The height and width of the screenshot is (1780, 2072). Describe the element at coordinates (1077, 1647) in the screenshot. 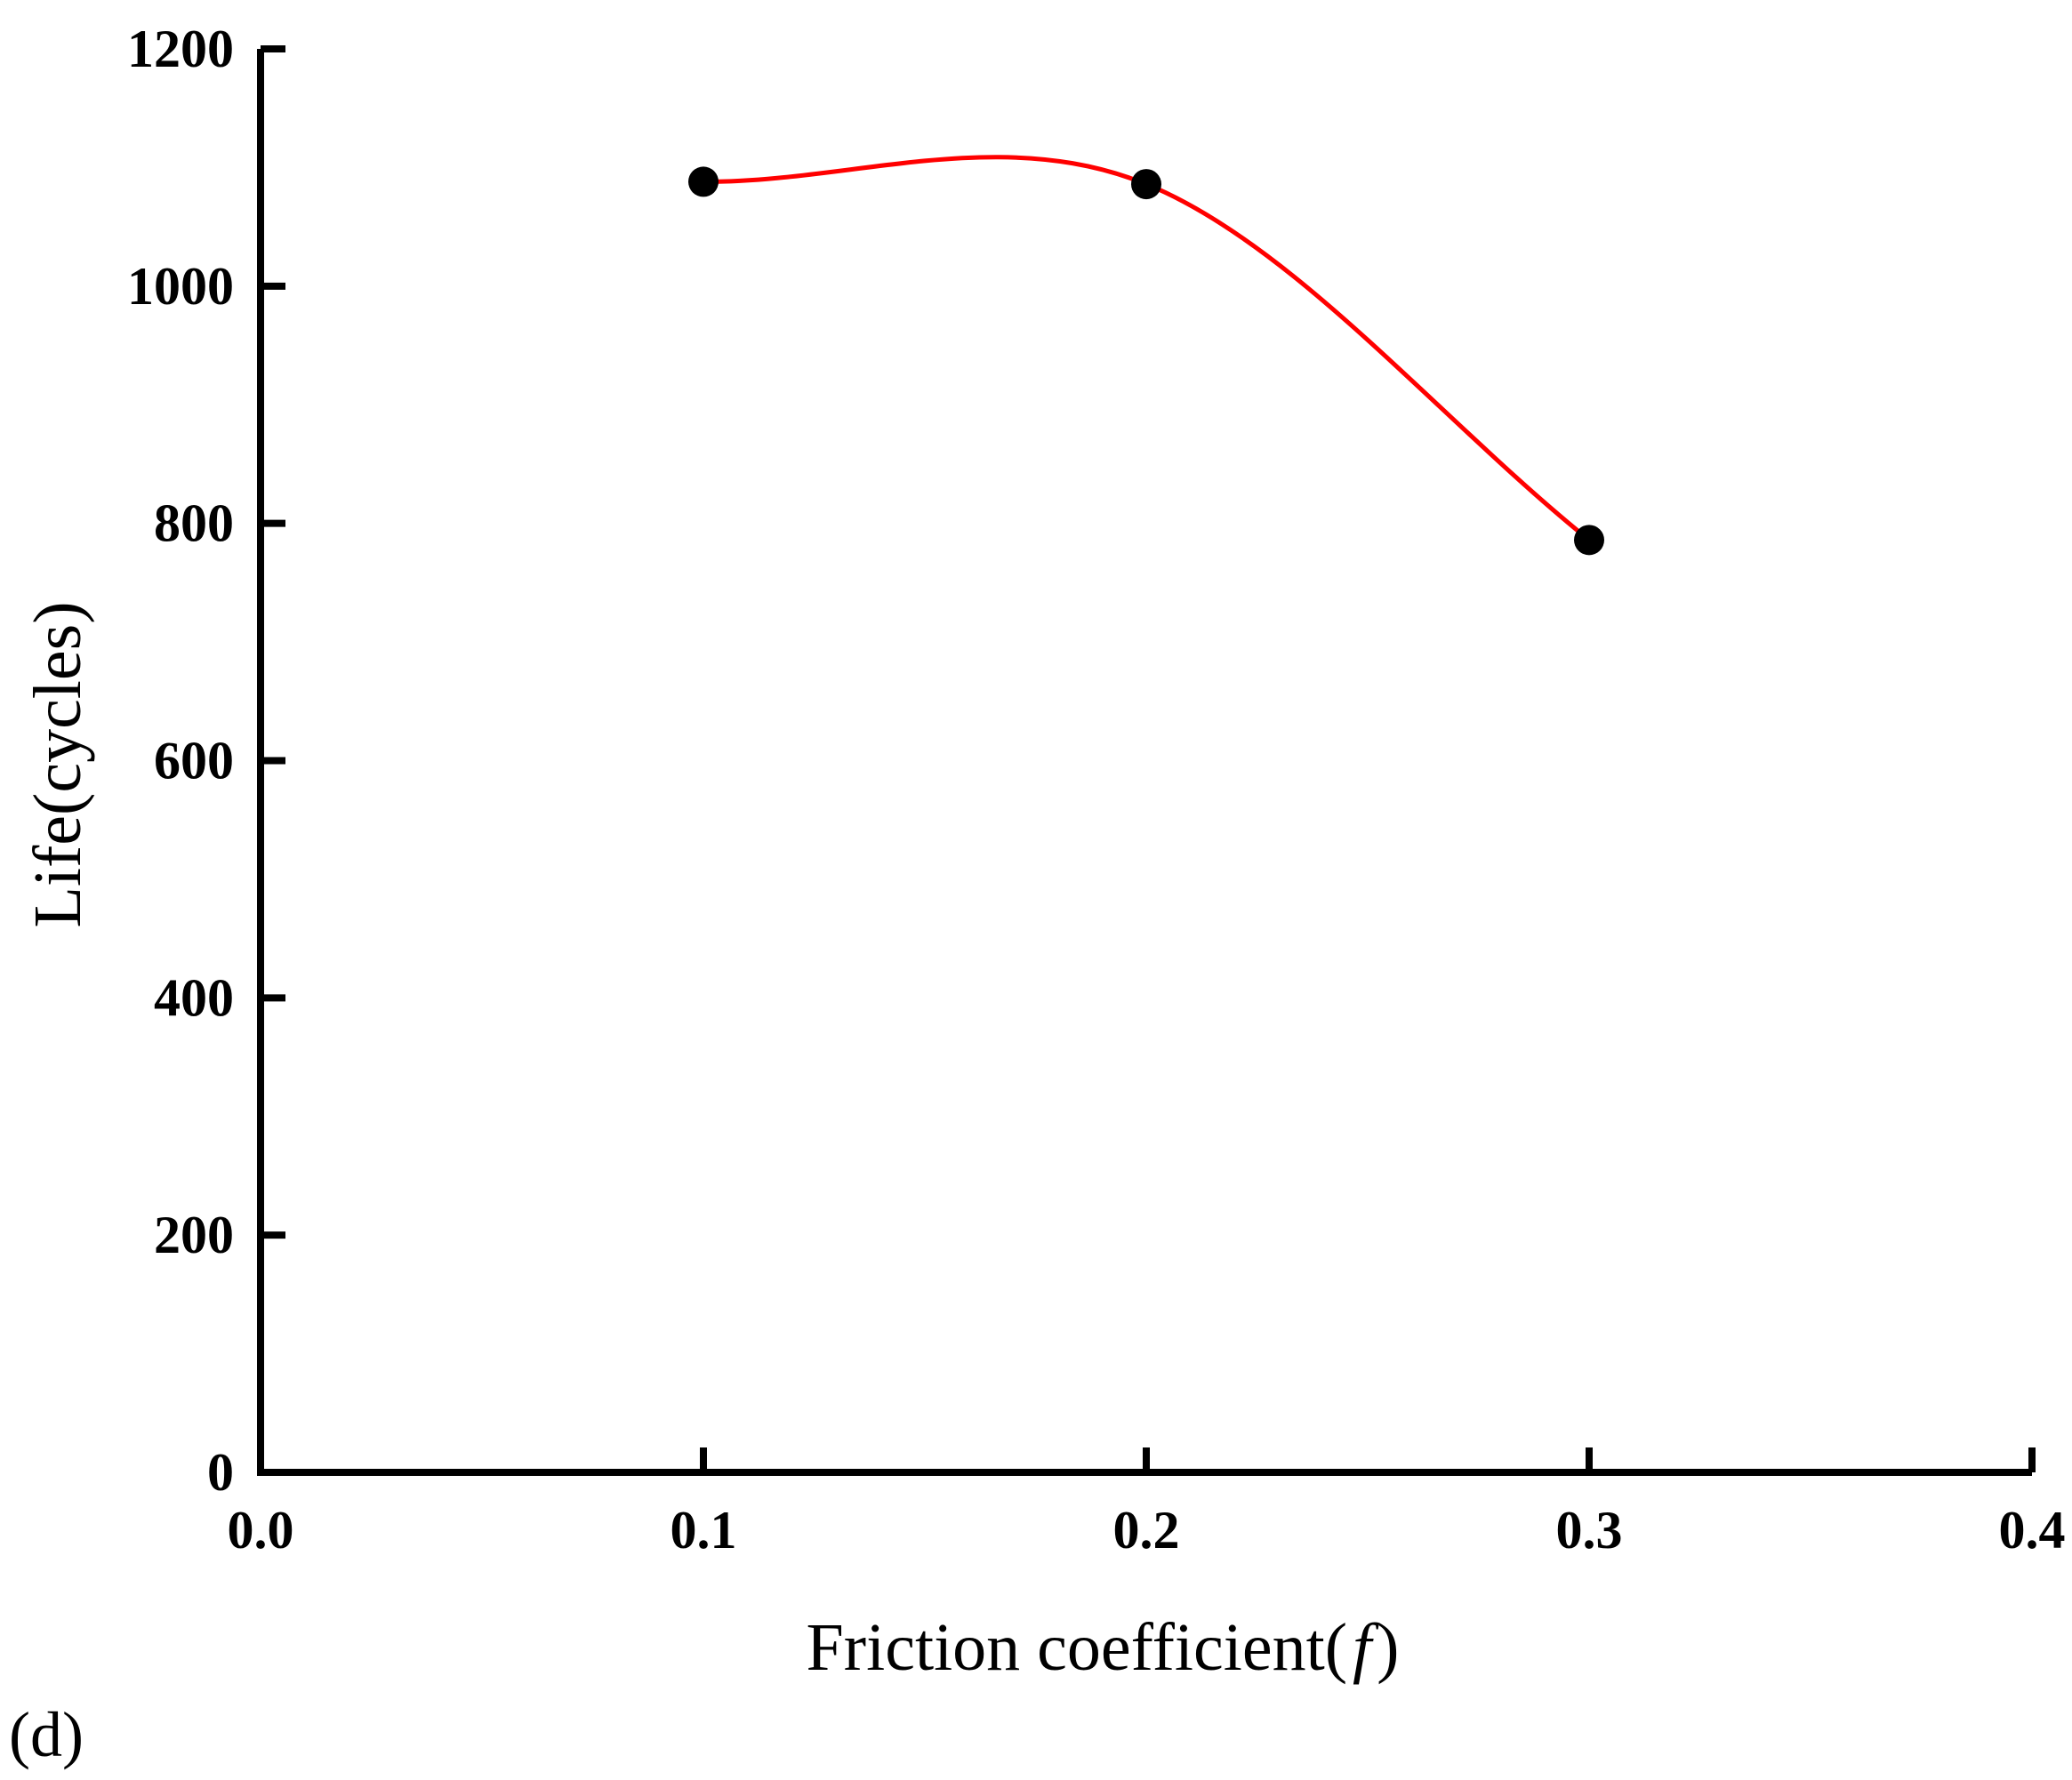

I see `x-axis-title-main: Friction coefficient(` at that location.